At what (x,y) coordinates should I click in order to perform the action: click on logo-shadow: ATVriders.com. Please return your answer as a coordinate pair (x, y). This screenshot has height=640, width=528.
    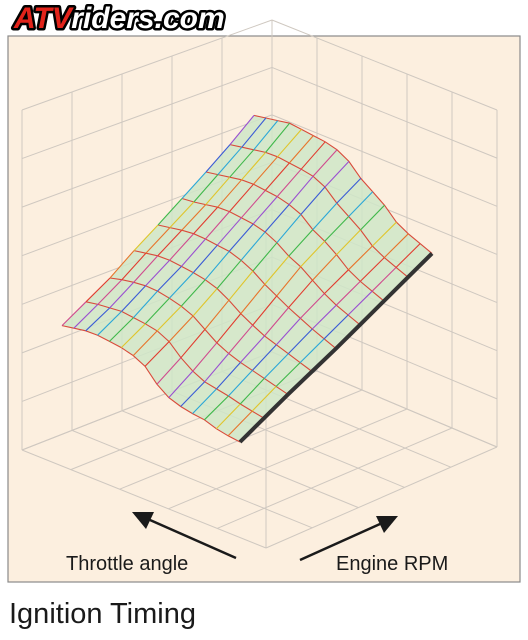
    Looking at the image, I should click on (119, 18).